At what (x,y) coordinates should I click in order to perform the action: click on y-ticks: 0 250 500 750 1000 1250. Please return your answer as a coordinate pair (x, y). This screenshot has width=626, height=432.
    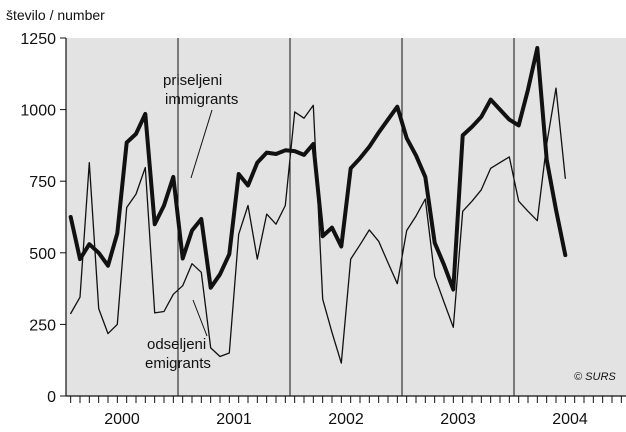
    Looking at the image, I should click on (43, 218).